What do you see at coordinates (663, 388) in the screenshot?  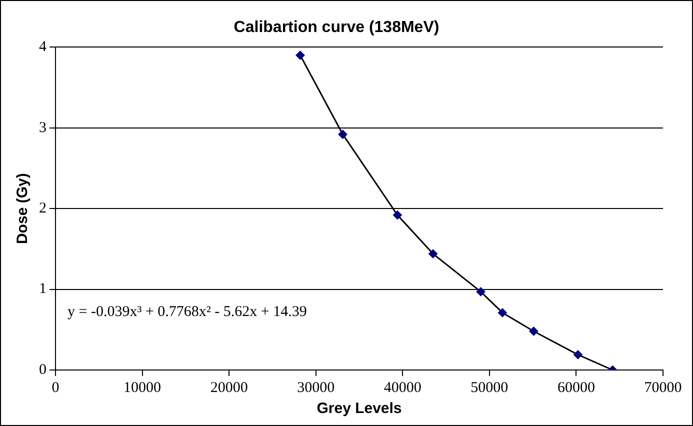 I see `x-tick-label: 70000` at bounding box center [663, 388].